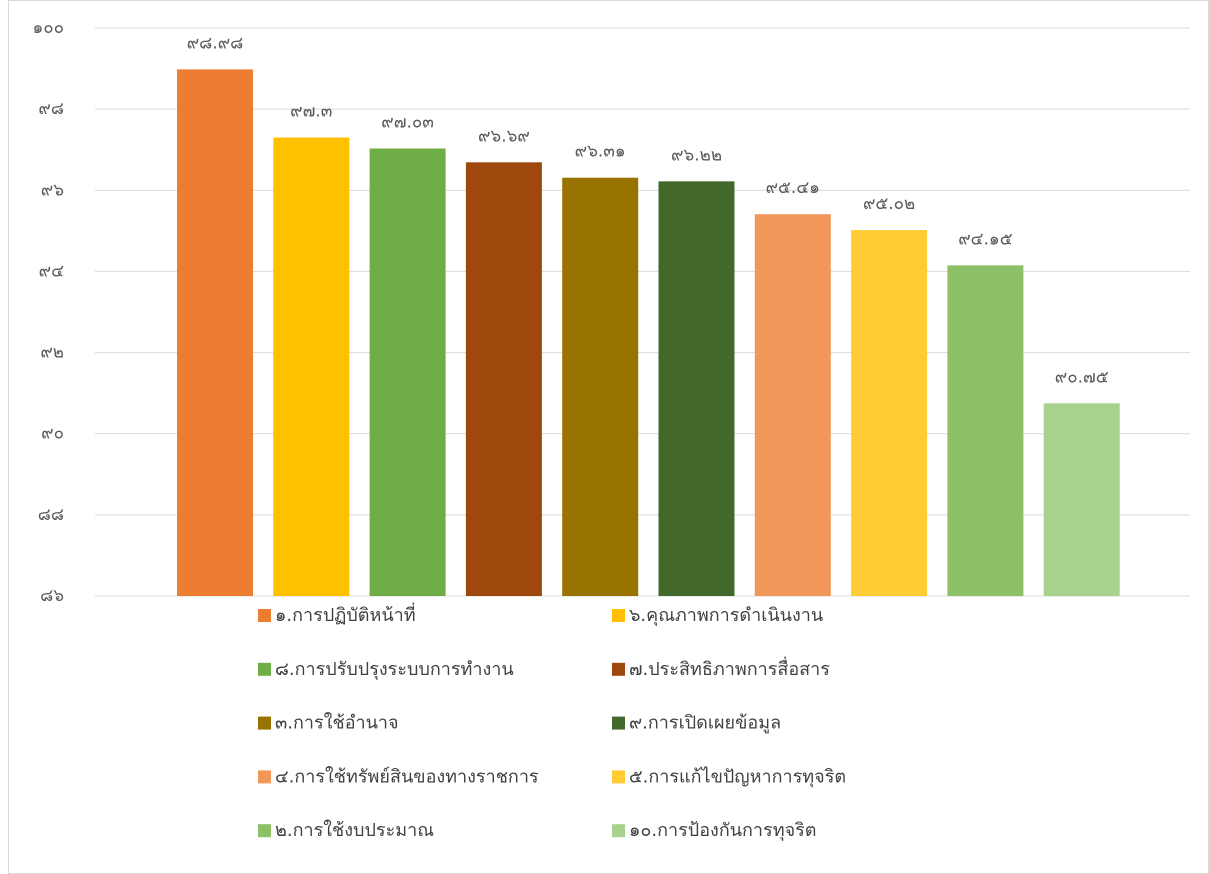 The width and height of the screenshot is (1209, 874). What do you see at coordinates (889, 204) in the screenshot?
I see `data-label: ๙๕.๐๒` at bounding box center [889, 204].